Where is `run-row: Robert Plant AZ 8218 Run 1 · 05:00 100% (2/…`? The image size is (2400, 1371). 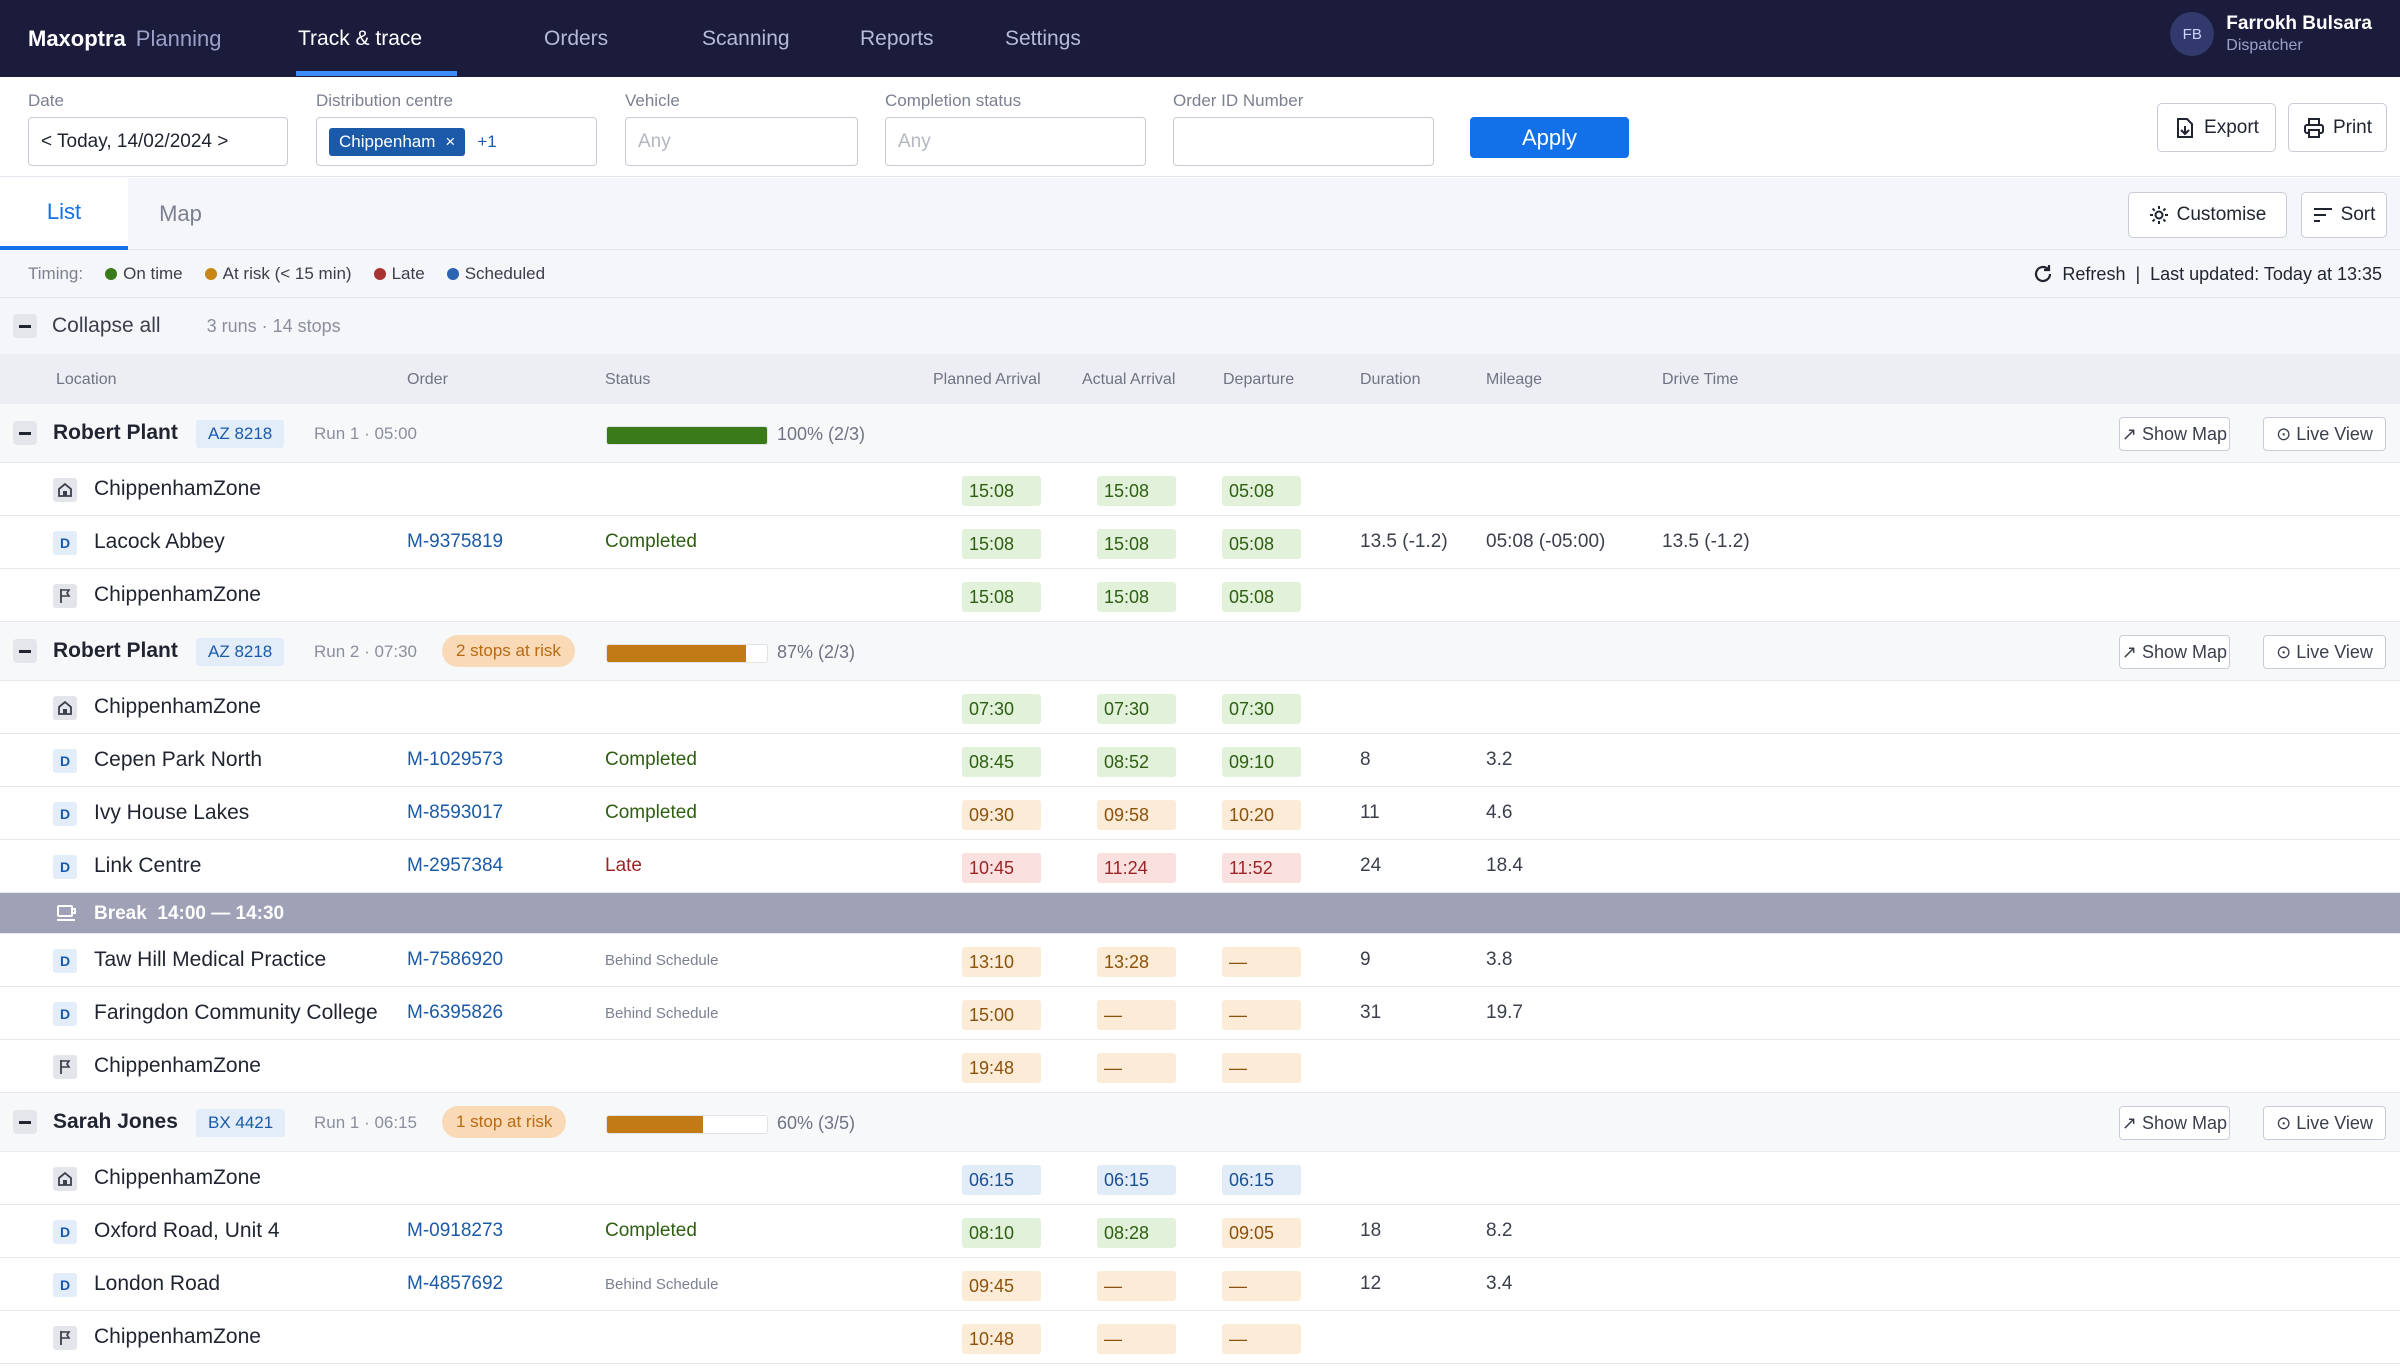
run-row: Robert Plant AZ 8218 Run 1 · 05:00 100% (2/… is located at coordinates (1200, 433).